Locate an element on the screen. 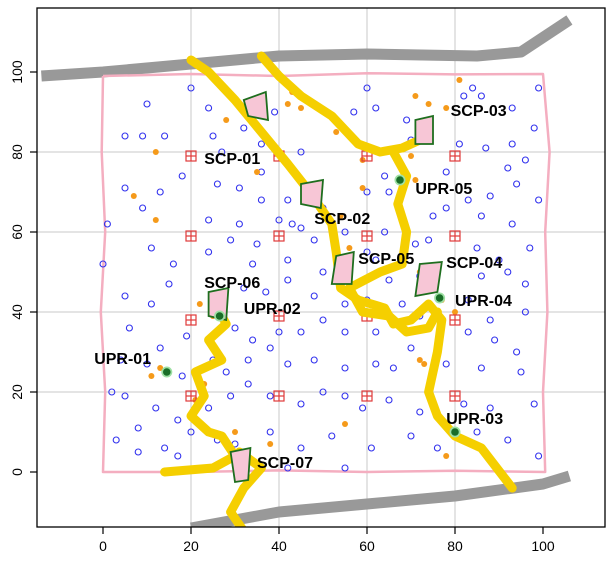  label-scp-07: SCP-07 is located at coordinates (285, 463).